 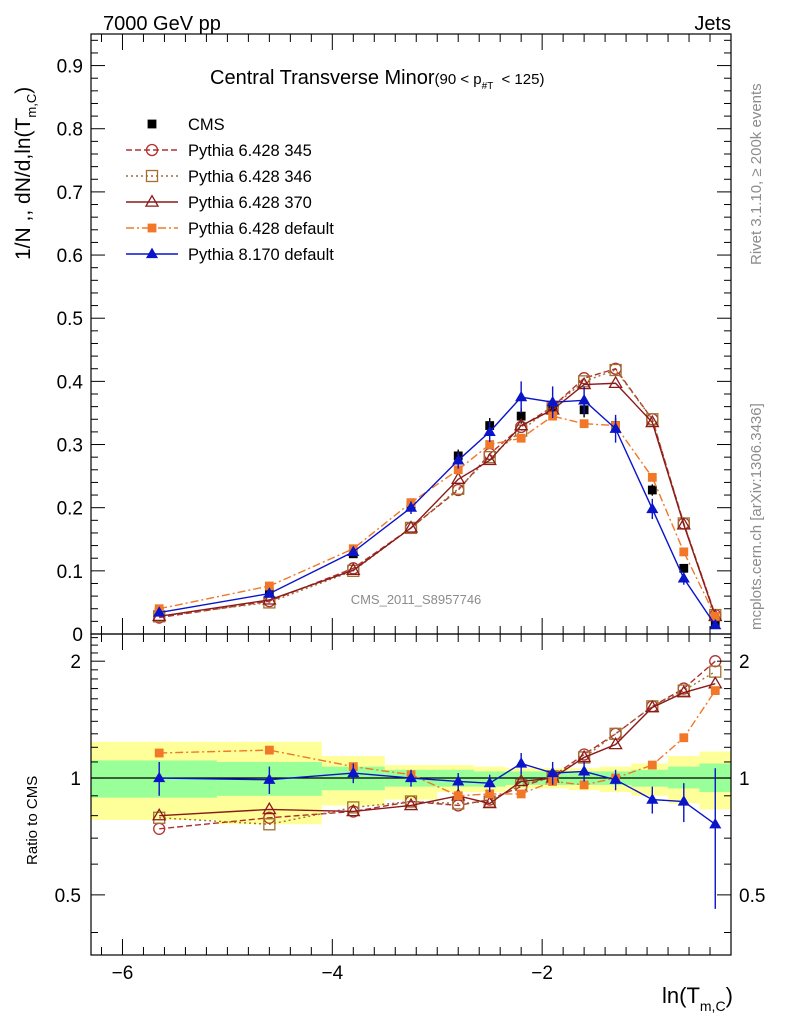 What do you see at coordinates (712, 24) in the screenshot?
I see `jets-label: Jets` at bounding box center [712, 24].